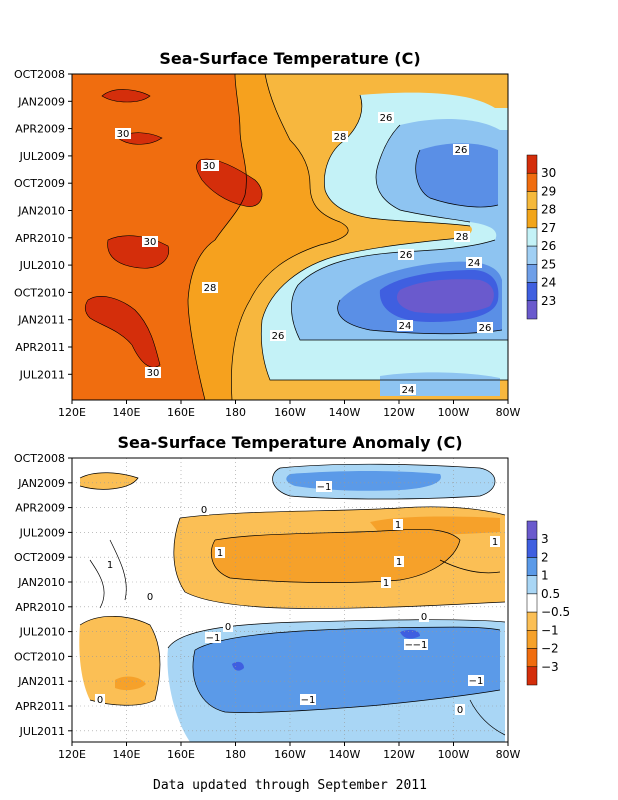  I want to click on y-tick-label: JUL2010, so click(42, 632).